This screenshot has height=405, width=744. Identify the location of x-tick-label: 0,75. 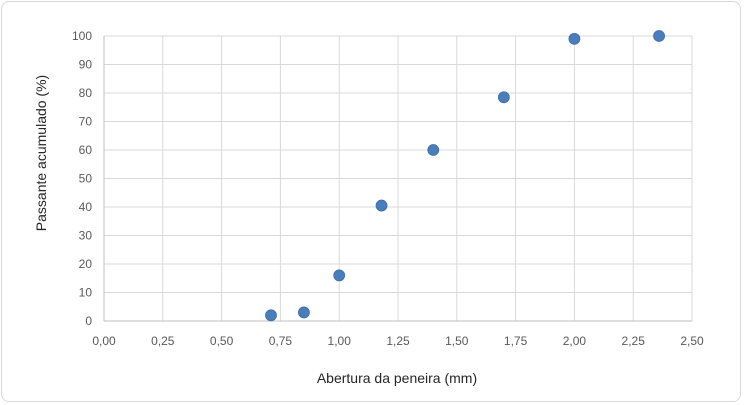
(281, 341).